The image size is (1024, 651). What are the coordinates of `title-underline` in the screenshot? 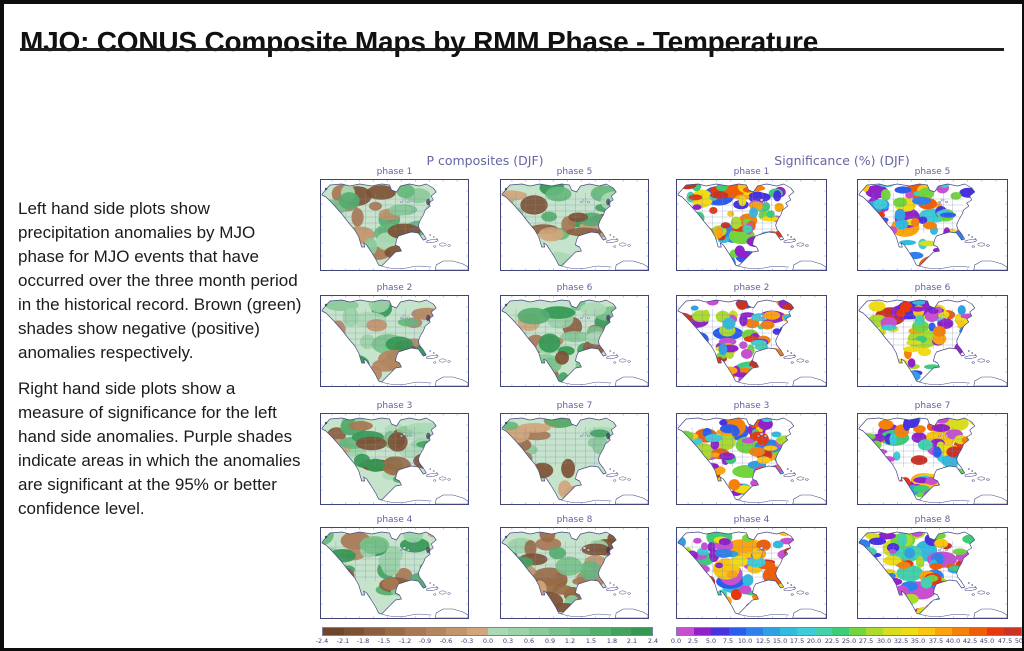 It's located at (512, 49).